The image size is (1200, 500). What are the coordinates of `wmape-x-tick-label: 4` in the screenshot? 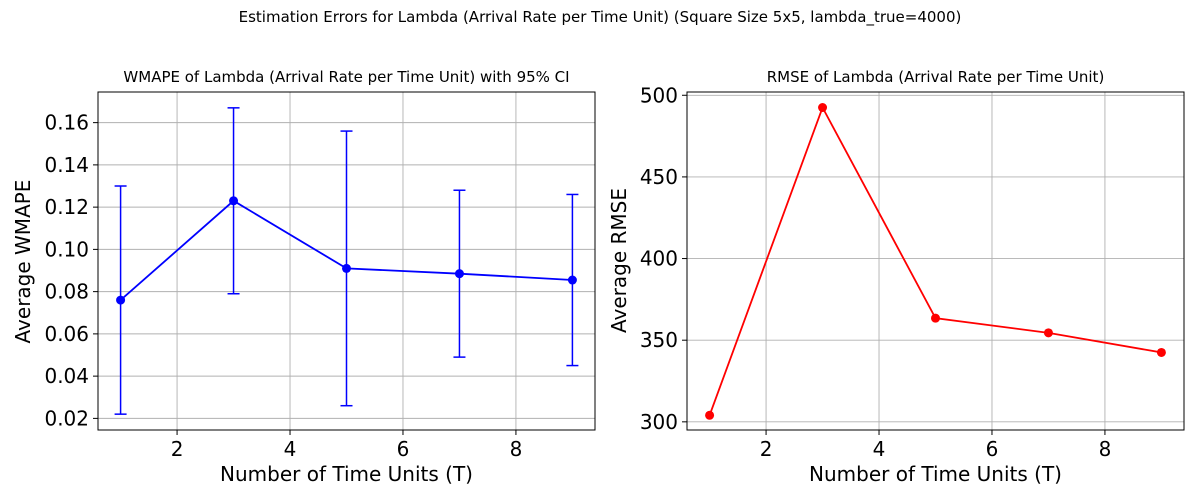 It's located at (290, 449).